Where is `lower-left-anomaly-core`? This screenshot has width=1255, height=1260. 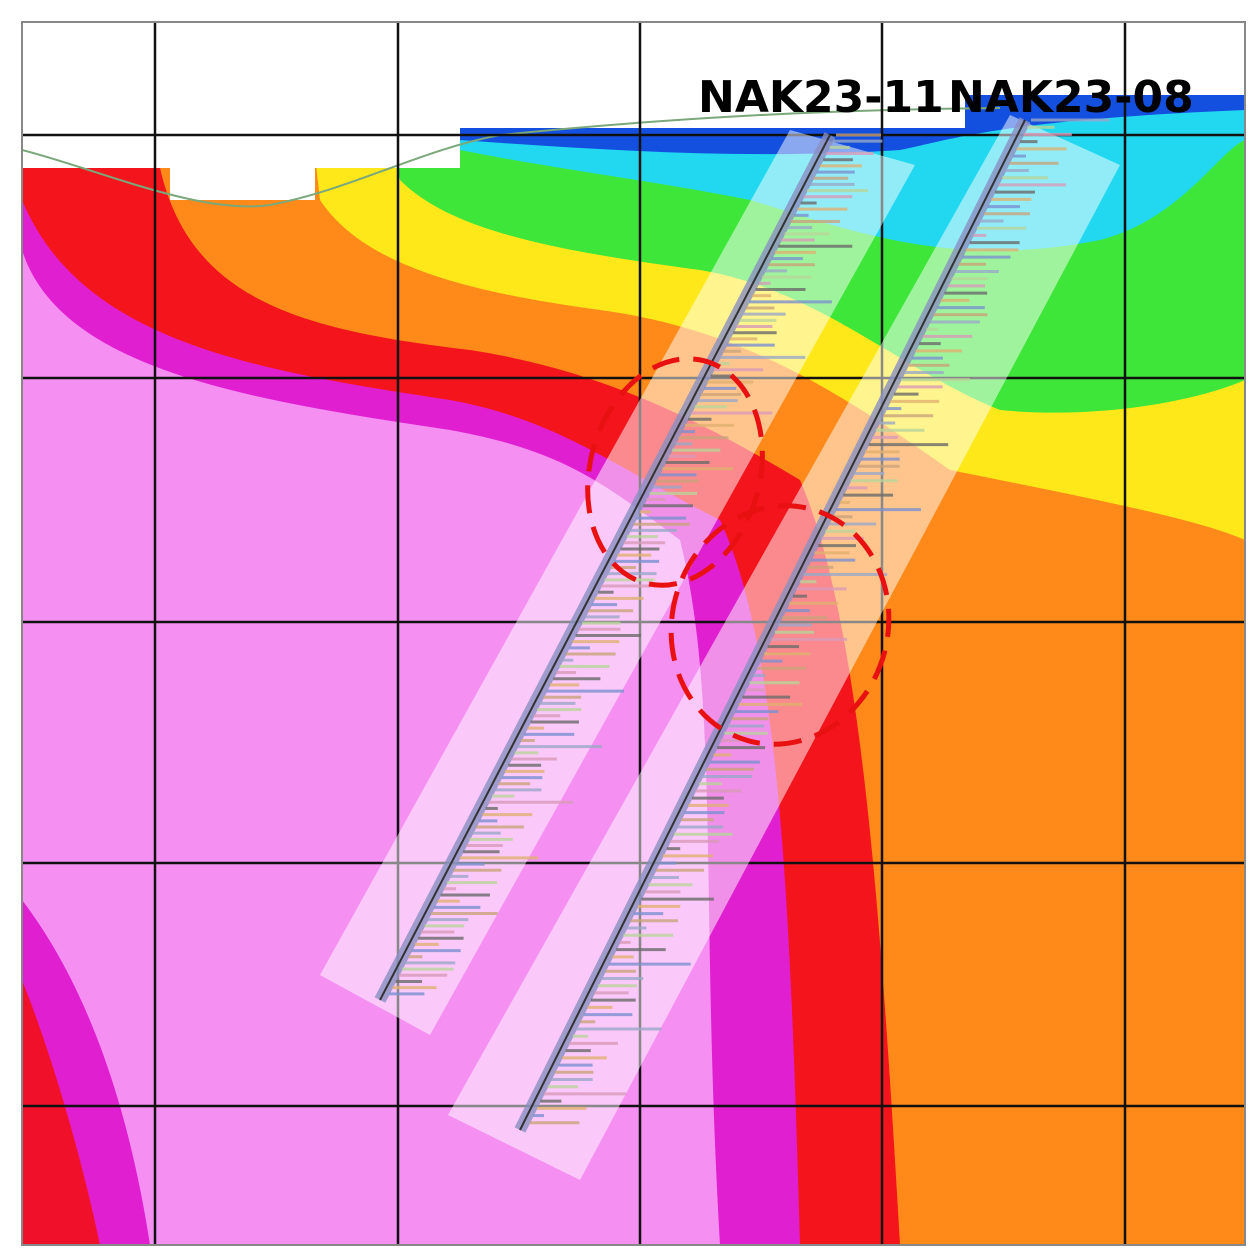 lower-left-anomaly-core is located at coordinates (61, 1112).